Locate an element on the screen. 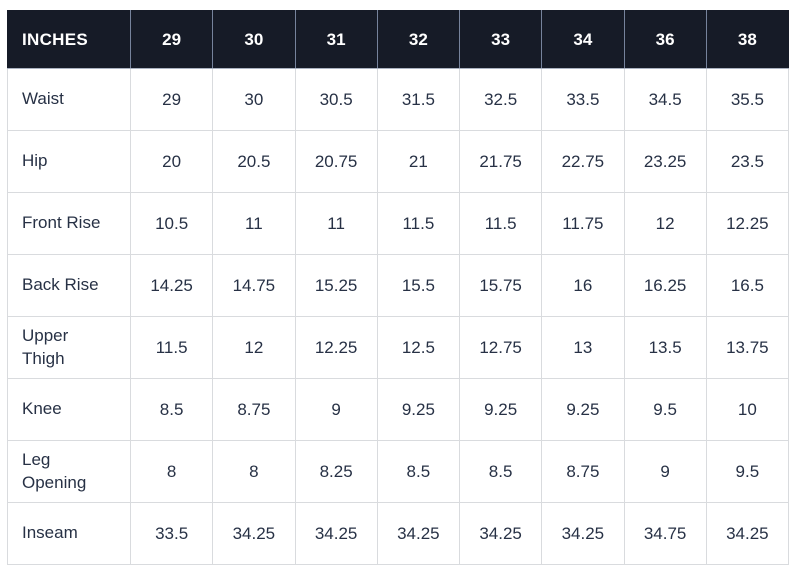 This screenshot has width=795, height=576. measurement-cell: 15.5 is located at coordinates (418, 285).